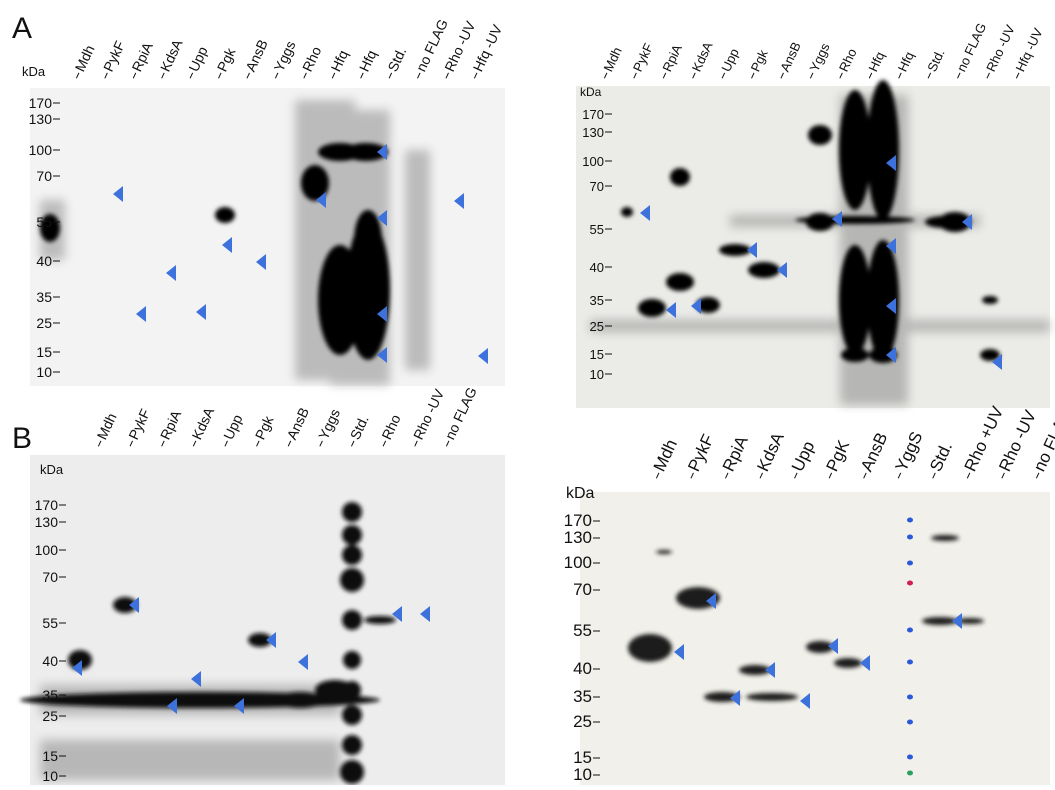 This screenshot has height=790, width=1055. I want to click on lane-label-group: no FLAG, so click(432, 47).